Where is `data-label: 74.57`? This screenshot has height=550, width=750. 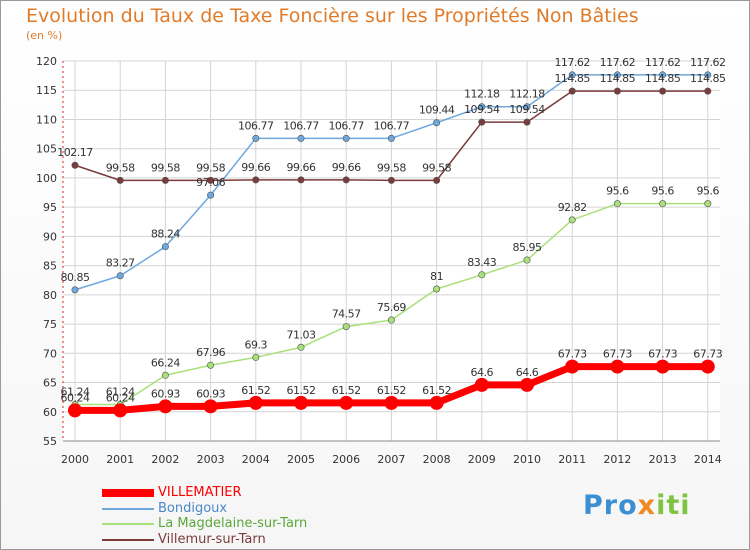
data-label: 74.57 is located at coordinates (346, 314).